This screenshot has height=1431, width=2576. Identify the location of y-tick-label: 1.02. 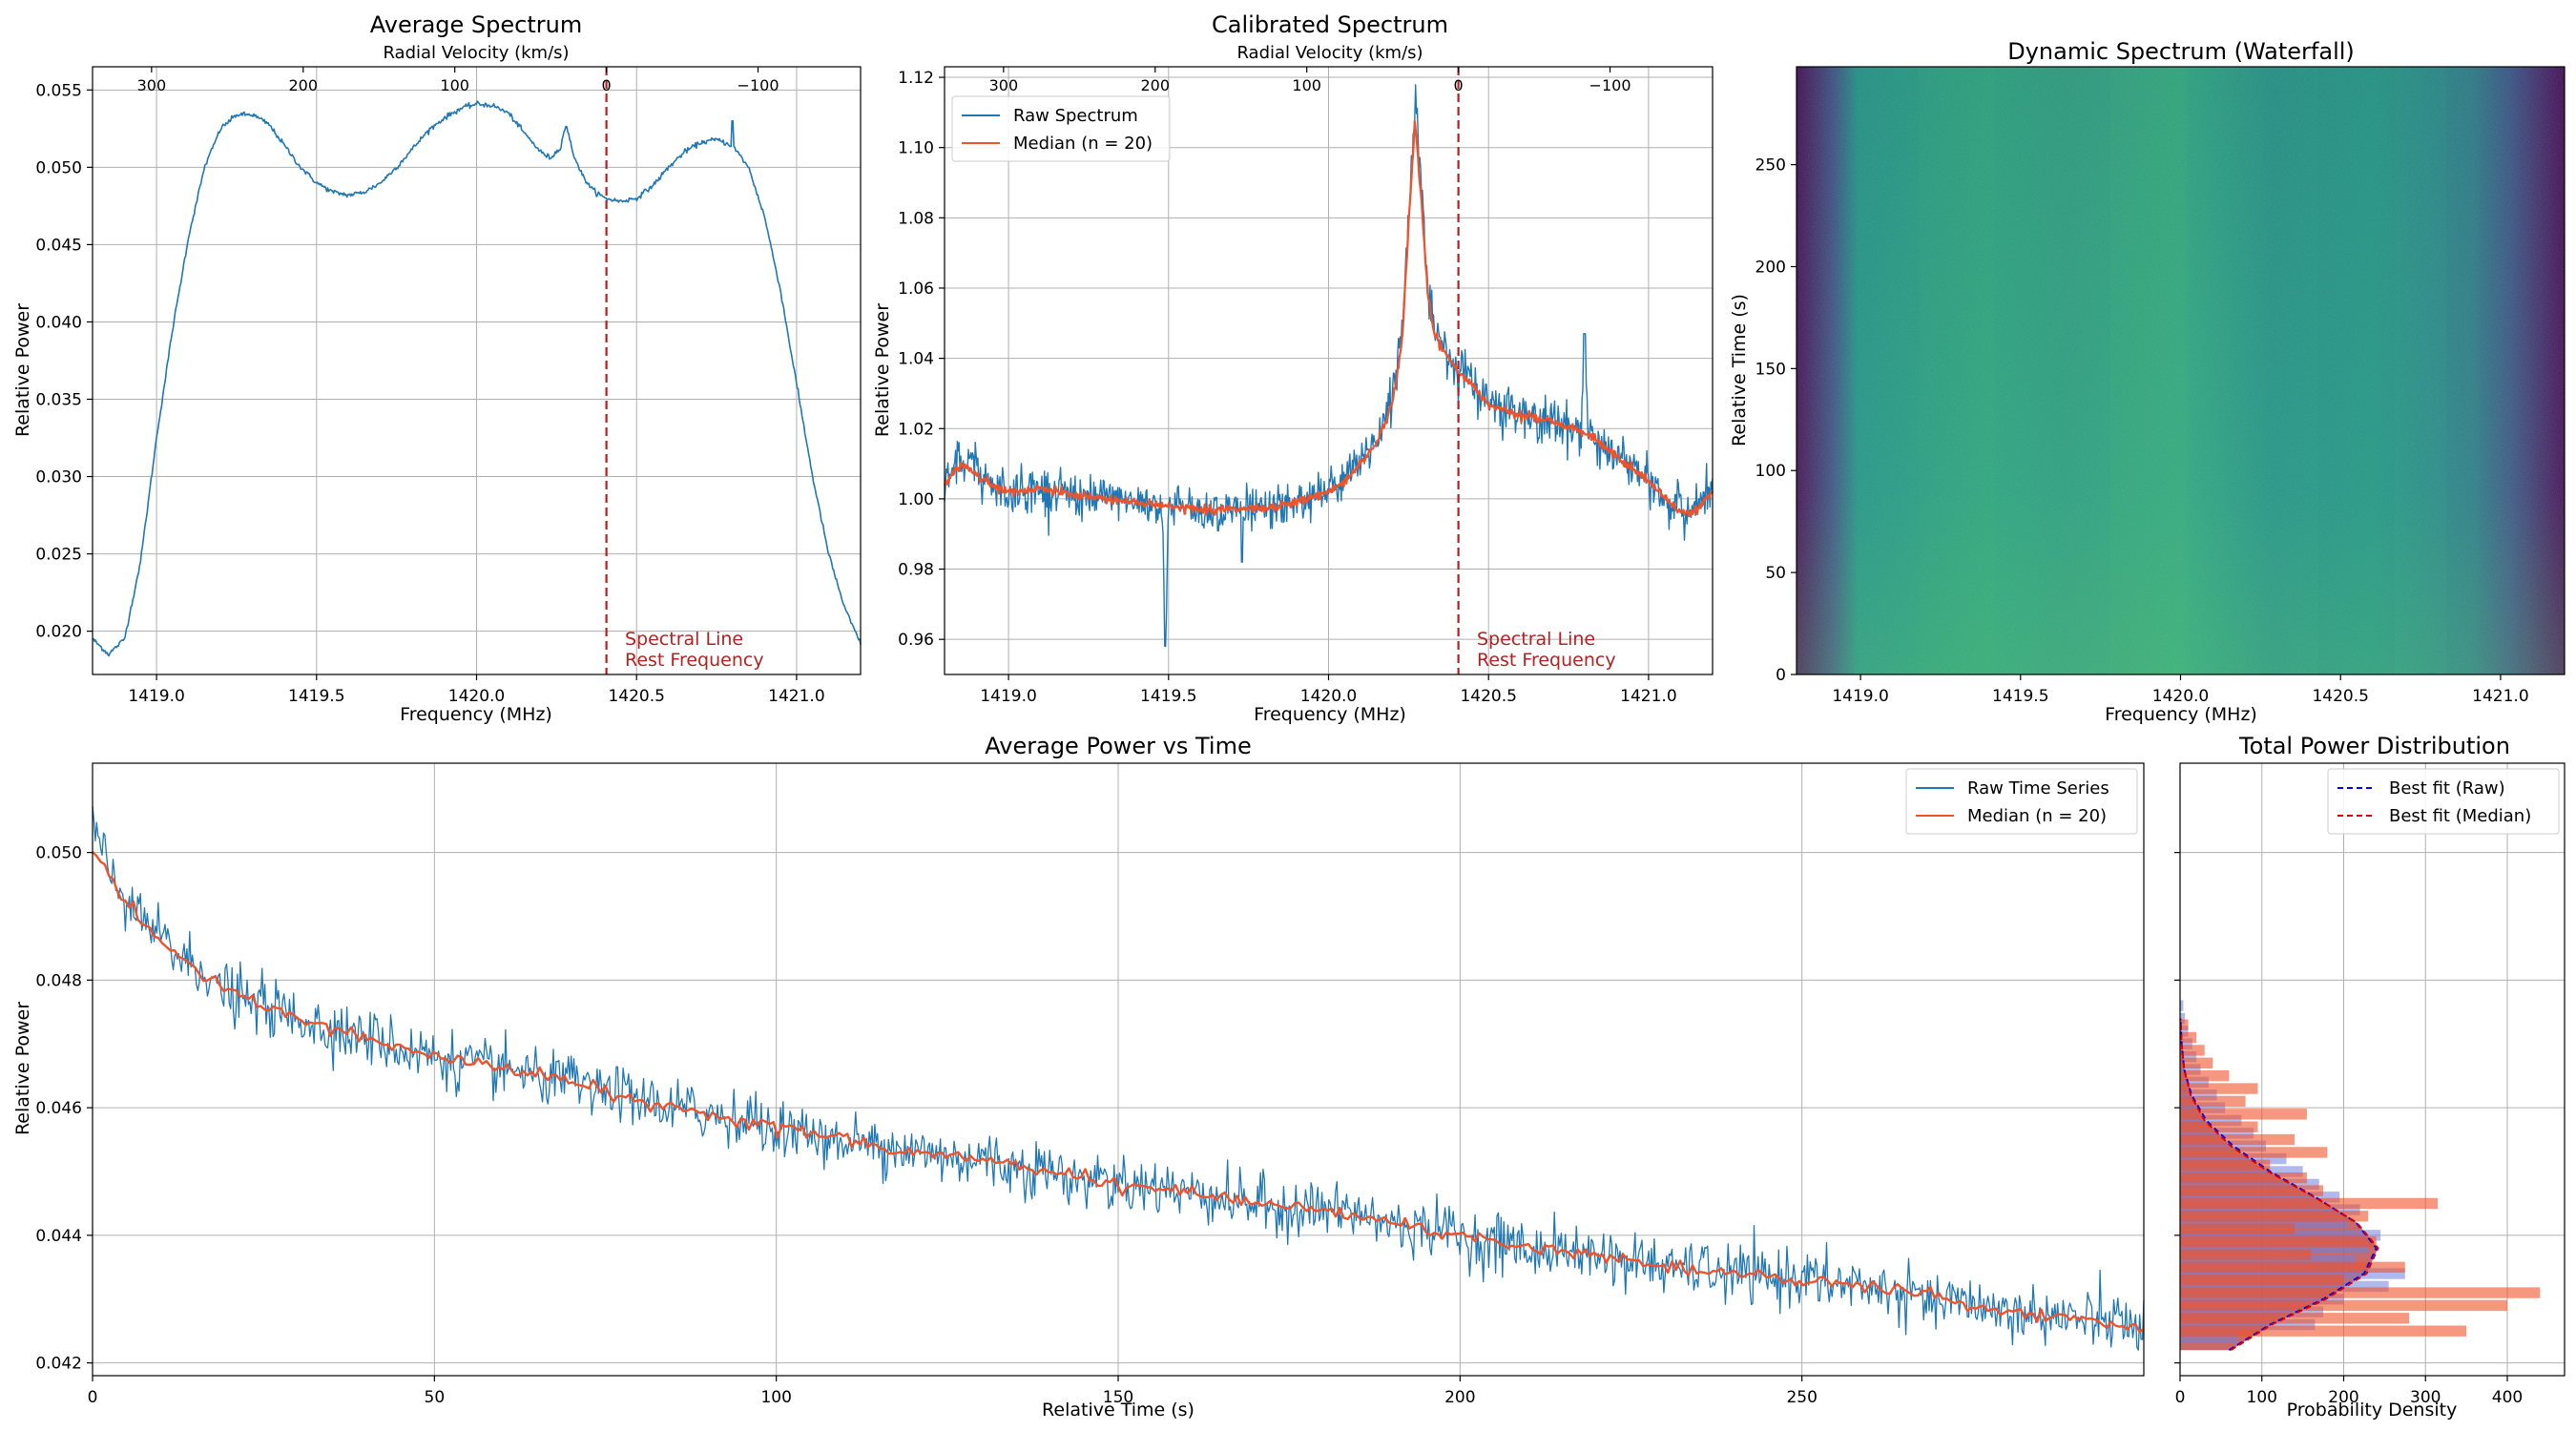
(916, 429).